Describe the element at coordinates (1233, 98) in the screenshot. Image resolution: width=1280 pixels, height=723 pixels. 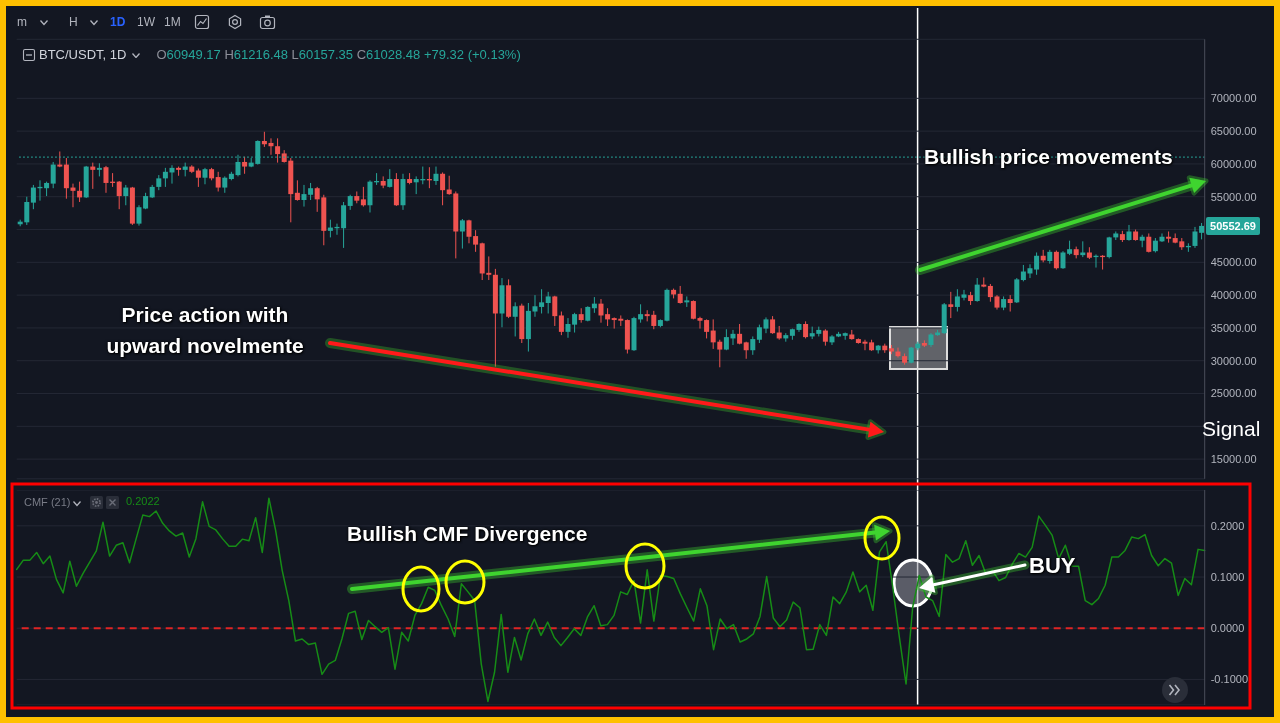
I see `y-tick-label: 70000.00` at that location.